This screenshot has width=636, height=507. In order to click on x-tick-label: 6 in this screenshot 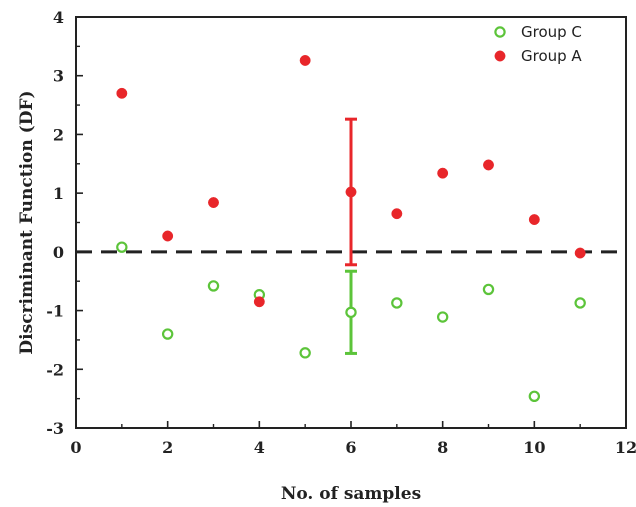, I will do `click(350, 447)`.